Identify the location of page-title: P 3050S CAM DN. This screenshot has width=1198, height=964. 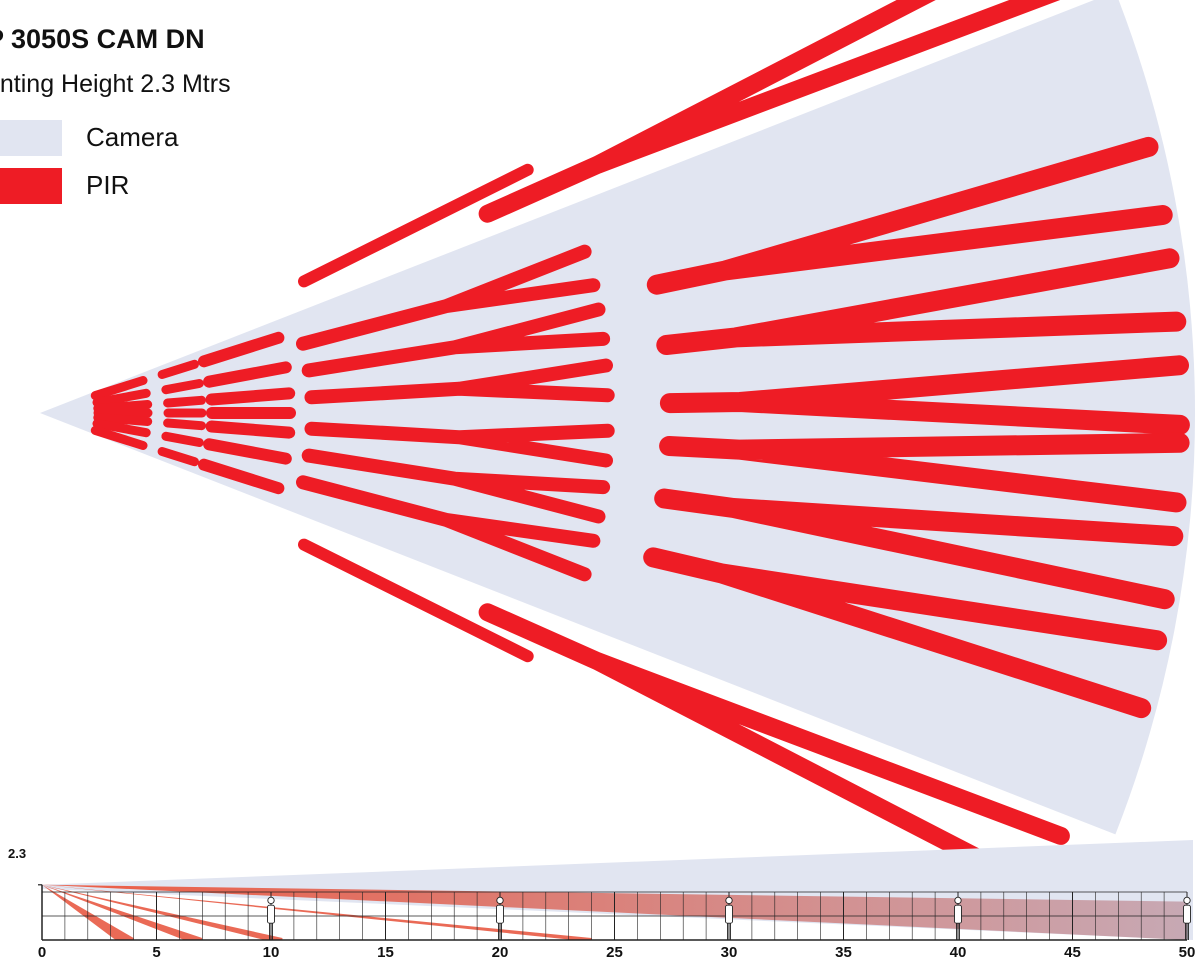
(102, 39).